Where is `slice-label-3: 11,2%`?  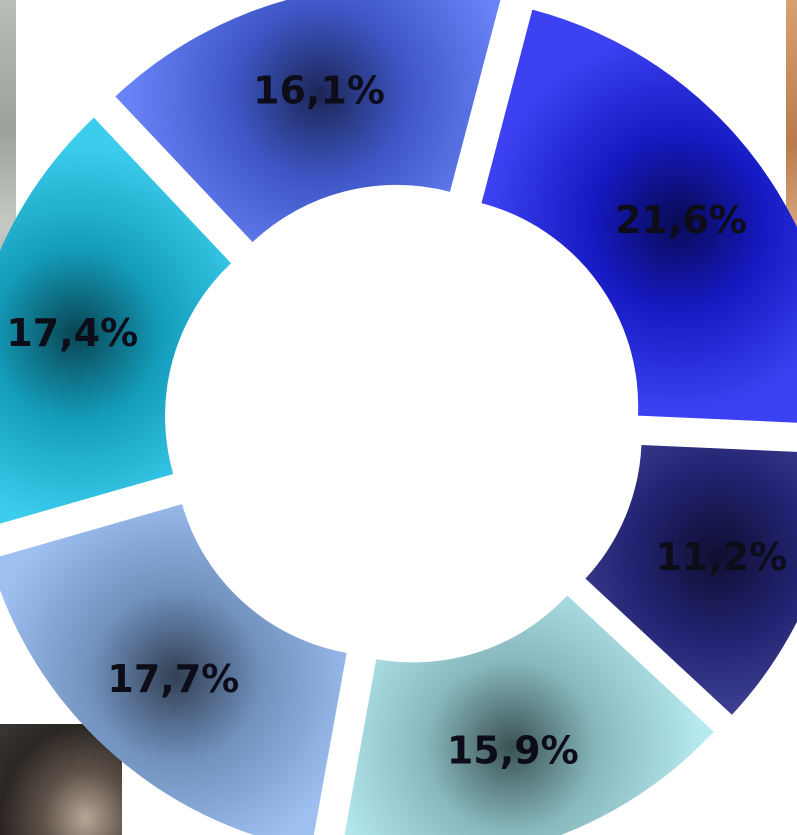 slice-label-3: 11,2% is located at coordinates (721, 557).